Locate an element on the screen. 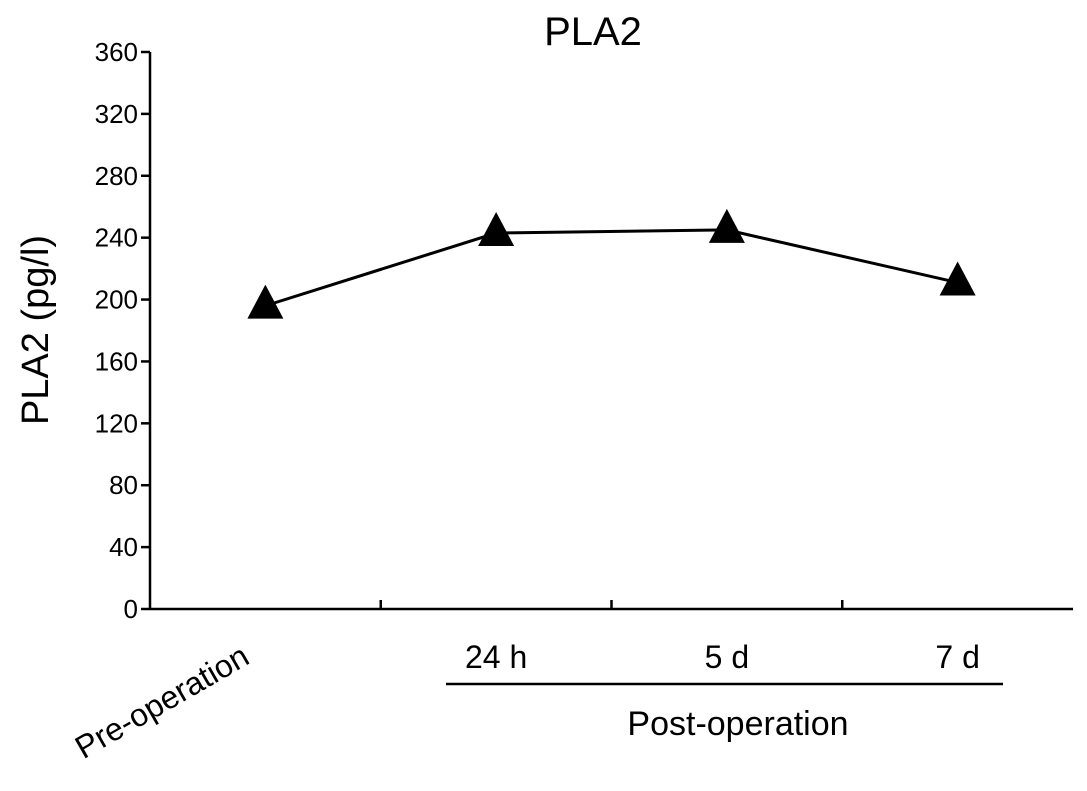 The image size is (1087, 791). y-tick-label: 200 is located at coordinates (116, 300).